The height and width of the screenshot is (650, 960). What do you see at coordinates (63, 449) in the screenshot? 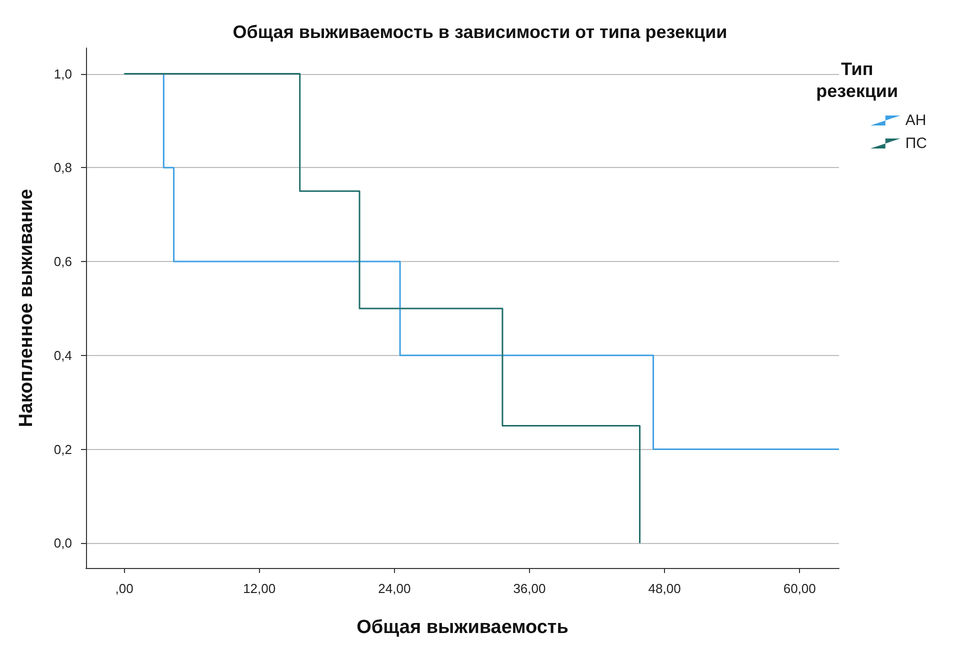
I see `y-tick-label: 0,2` at bounding box center [63, 449].